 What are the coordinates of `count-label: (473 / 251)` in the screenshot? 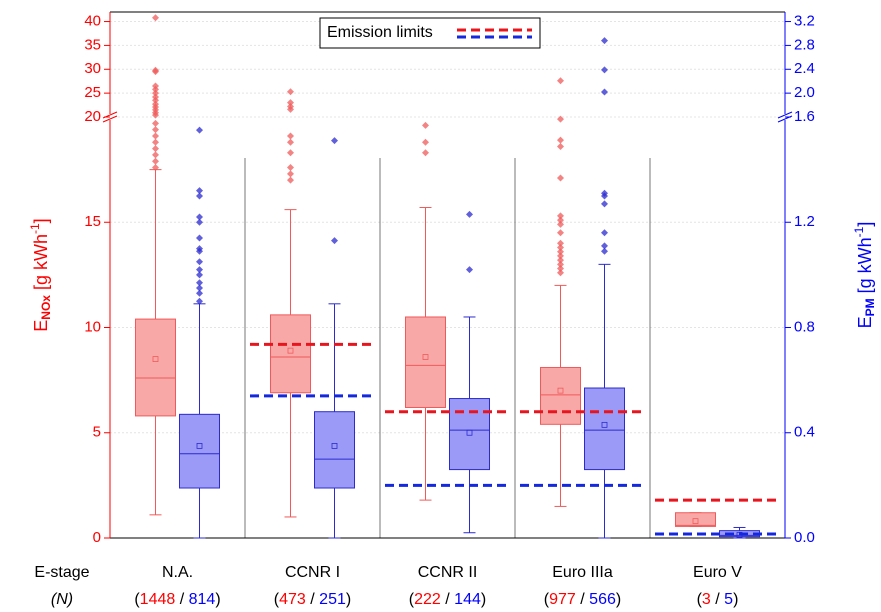 It's located at (312, 599).